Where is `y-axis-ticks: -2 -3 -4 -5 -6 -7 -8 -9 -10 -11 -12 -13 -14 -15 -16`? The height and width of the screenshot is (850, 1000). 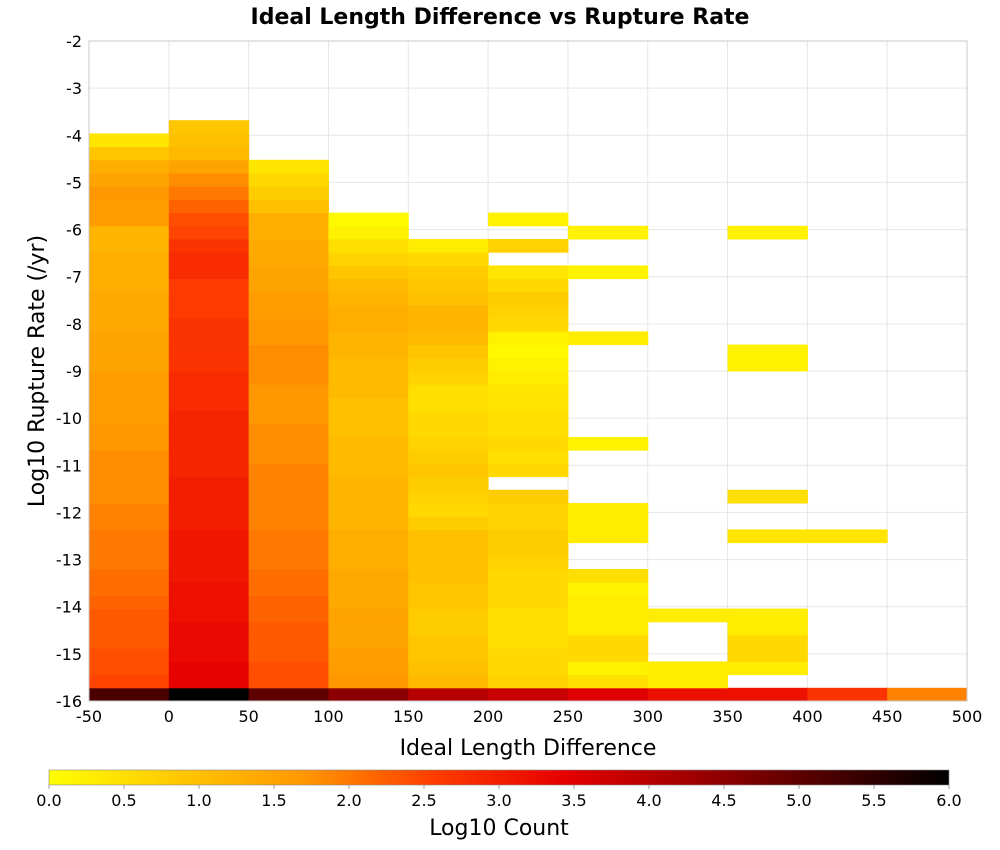
y-axis-ticks: -2 -3 -4 -5 -6 -7 -8 -9 -10 -11 -12 -13 -14 -15 -16 is located at coordinates (69, 371).